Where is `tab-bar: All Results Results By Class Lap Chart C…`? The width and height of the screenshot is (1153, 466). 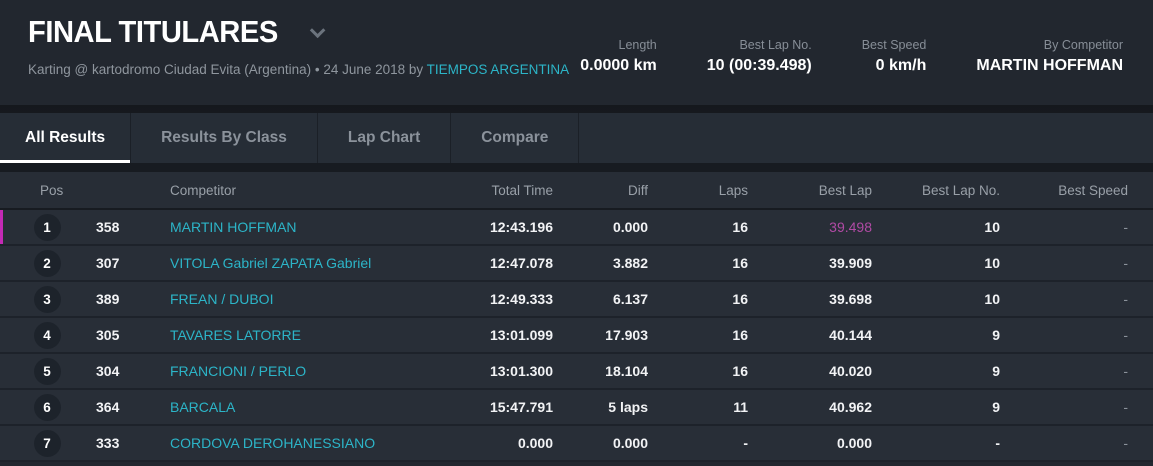 tab-bar: All Results Results By Class Lap Chart C… is located at coordinates (576, 138).